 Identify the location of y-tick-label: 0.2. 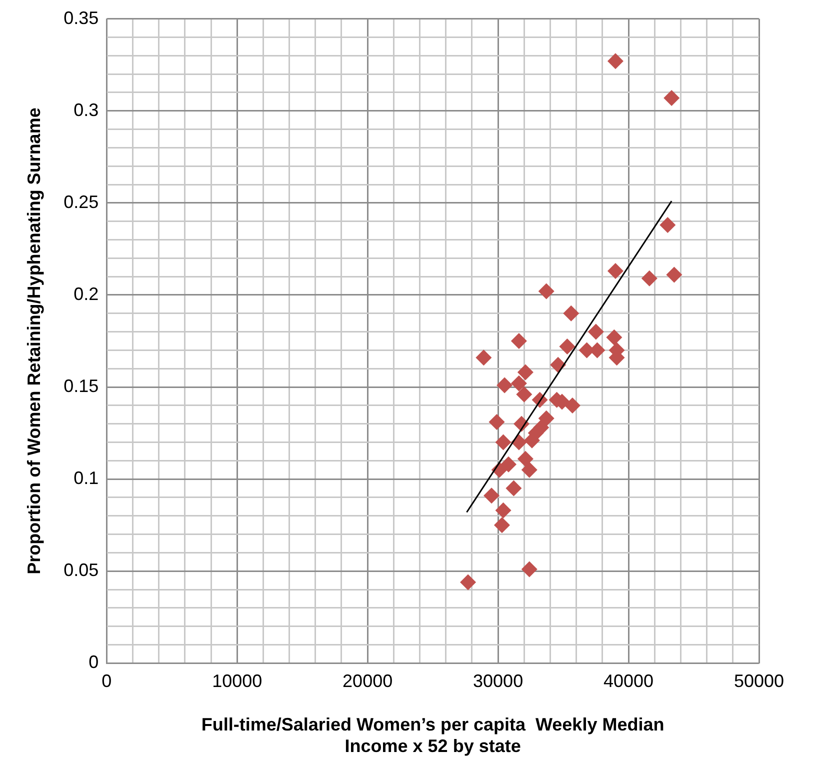
(86, 294).